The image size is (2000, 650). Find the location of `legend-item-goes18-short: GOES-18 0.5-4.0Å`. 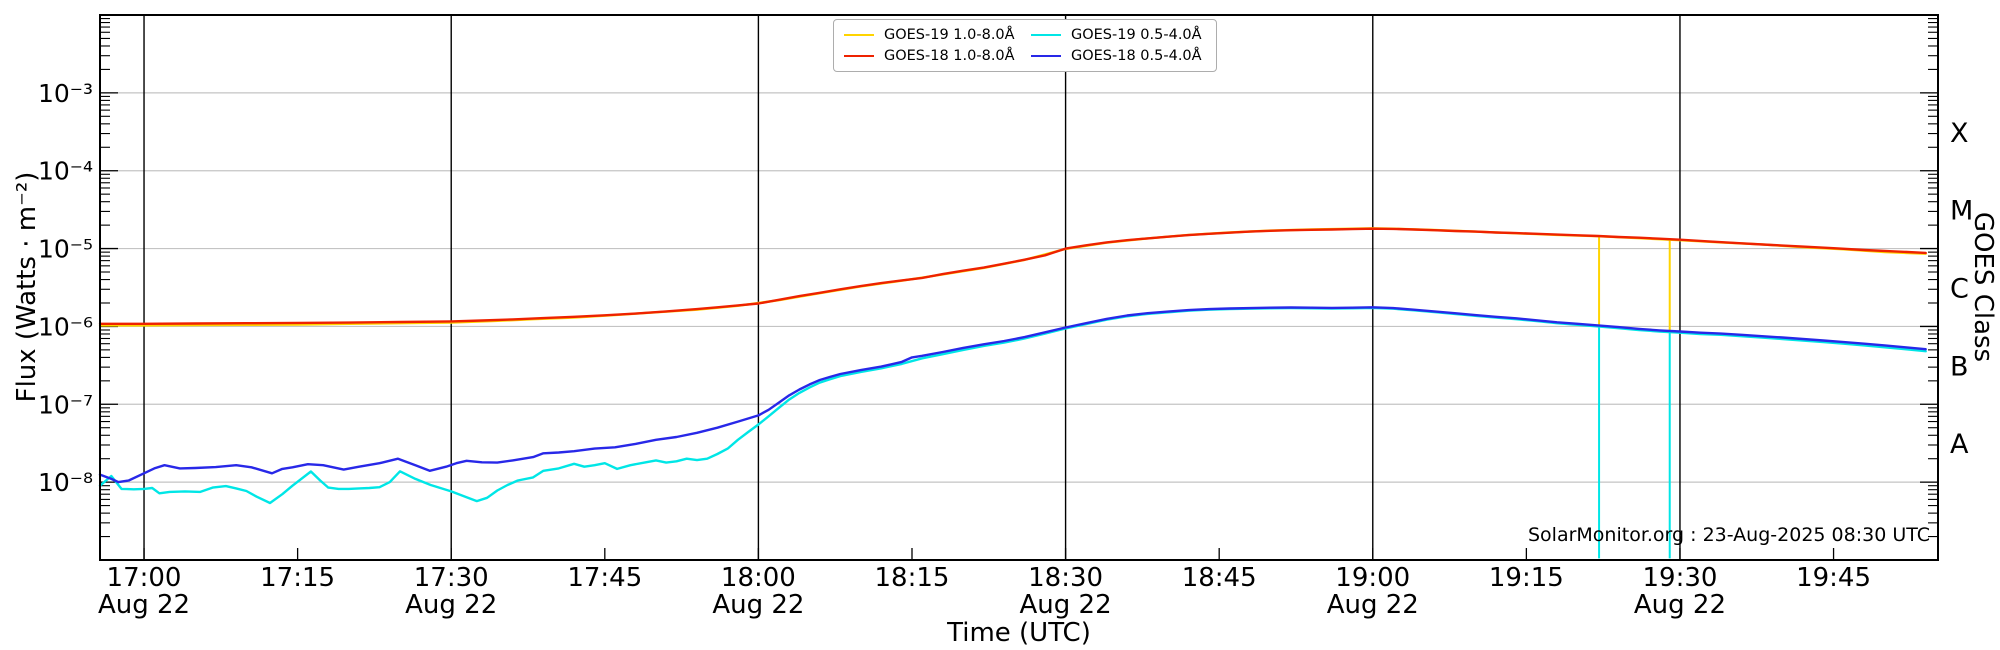

legend-item-goes18-short: GOES-18 0.5-4.0Å is located at coordinates (1118, 56).